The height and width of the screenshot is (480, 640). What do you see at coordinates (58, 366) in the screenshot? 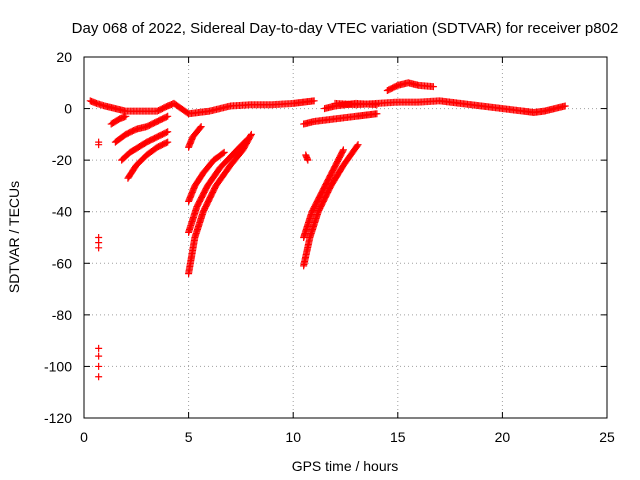
I see `y-tick-label: -100` at bounding box center [58, 366].